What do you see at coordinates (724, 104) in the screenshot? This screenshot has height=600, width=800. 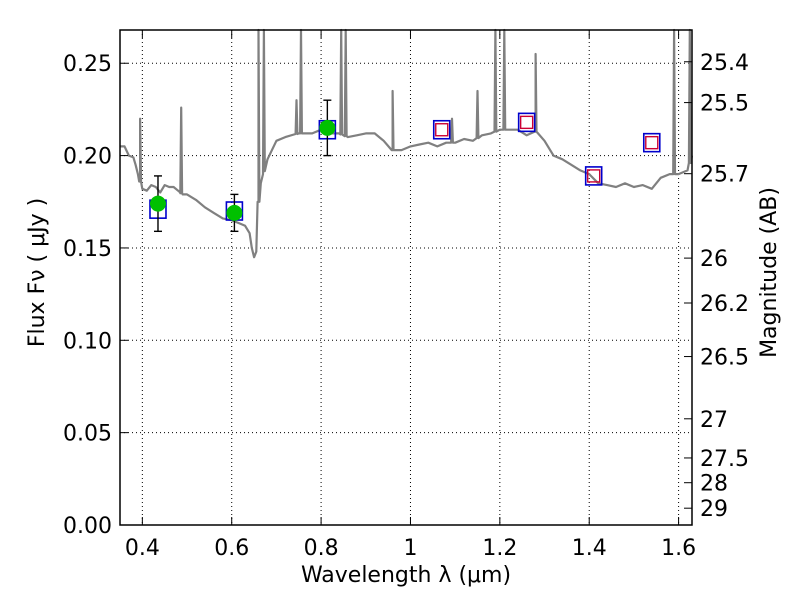 I see `y2-tick-label: 25.5` at bounding box center [724, 104].